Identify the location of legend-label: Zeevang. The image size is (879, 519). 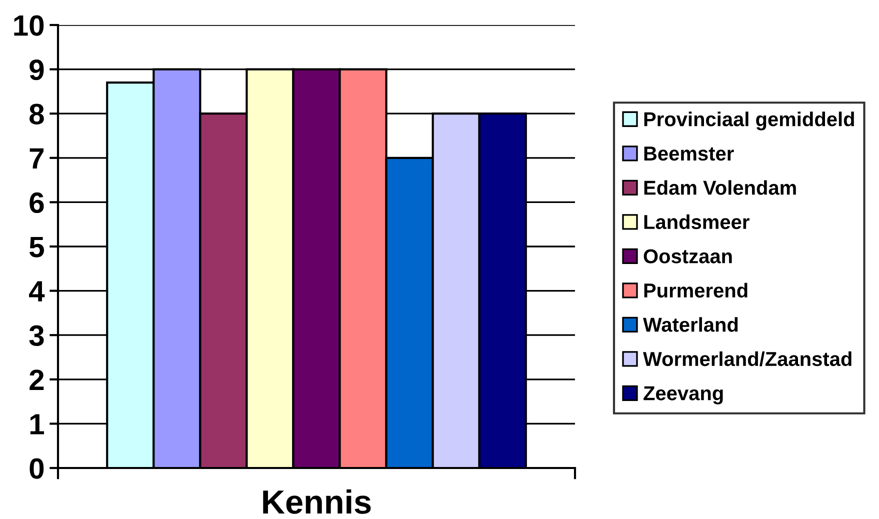
(683, 395).